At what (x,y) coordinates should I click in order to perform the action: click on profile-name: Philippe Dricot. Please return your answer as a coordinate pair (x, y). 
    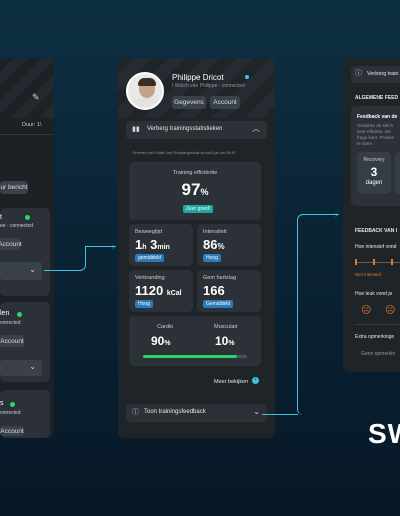
    Looking at the image, I should click on (198, 77).